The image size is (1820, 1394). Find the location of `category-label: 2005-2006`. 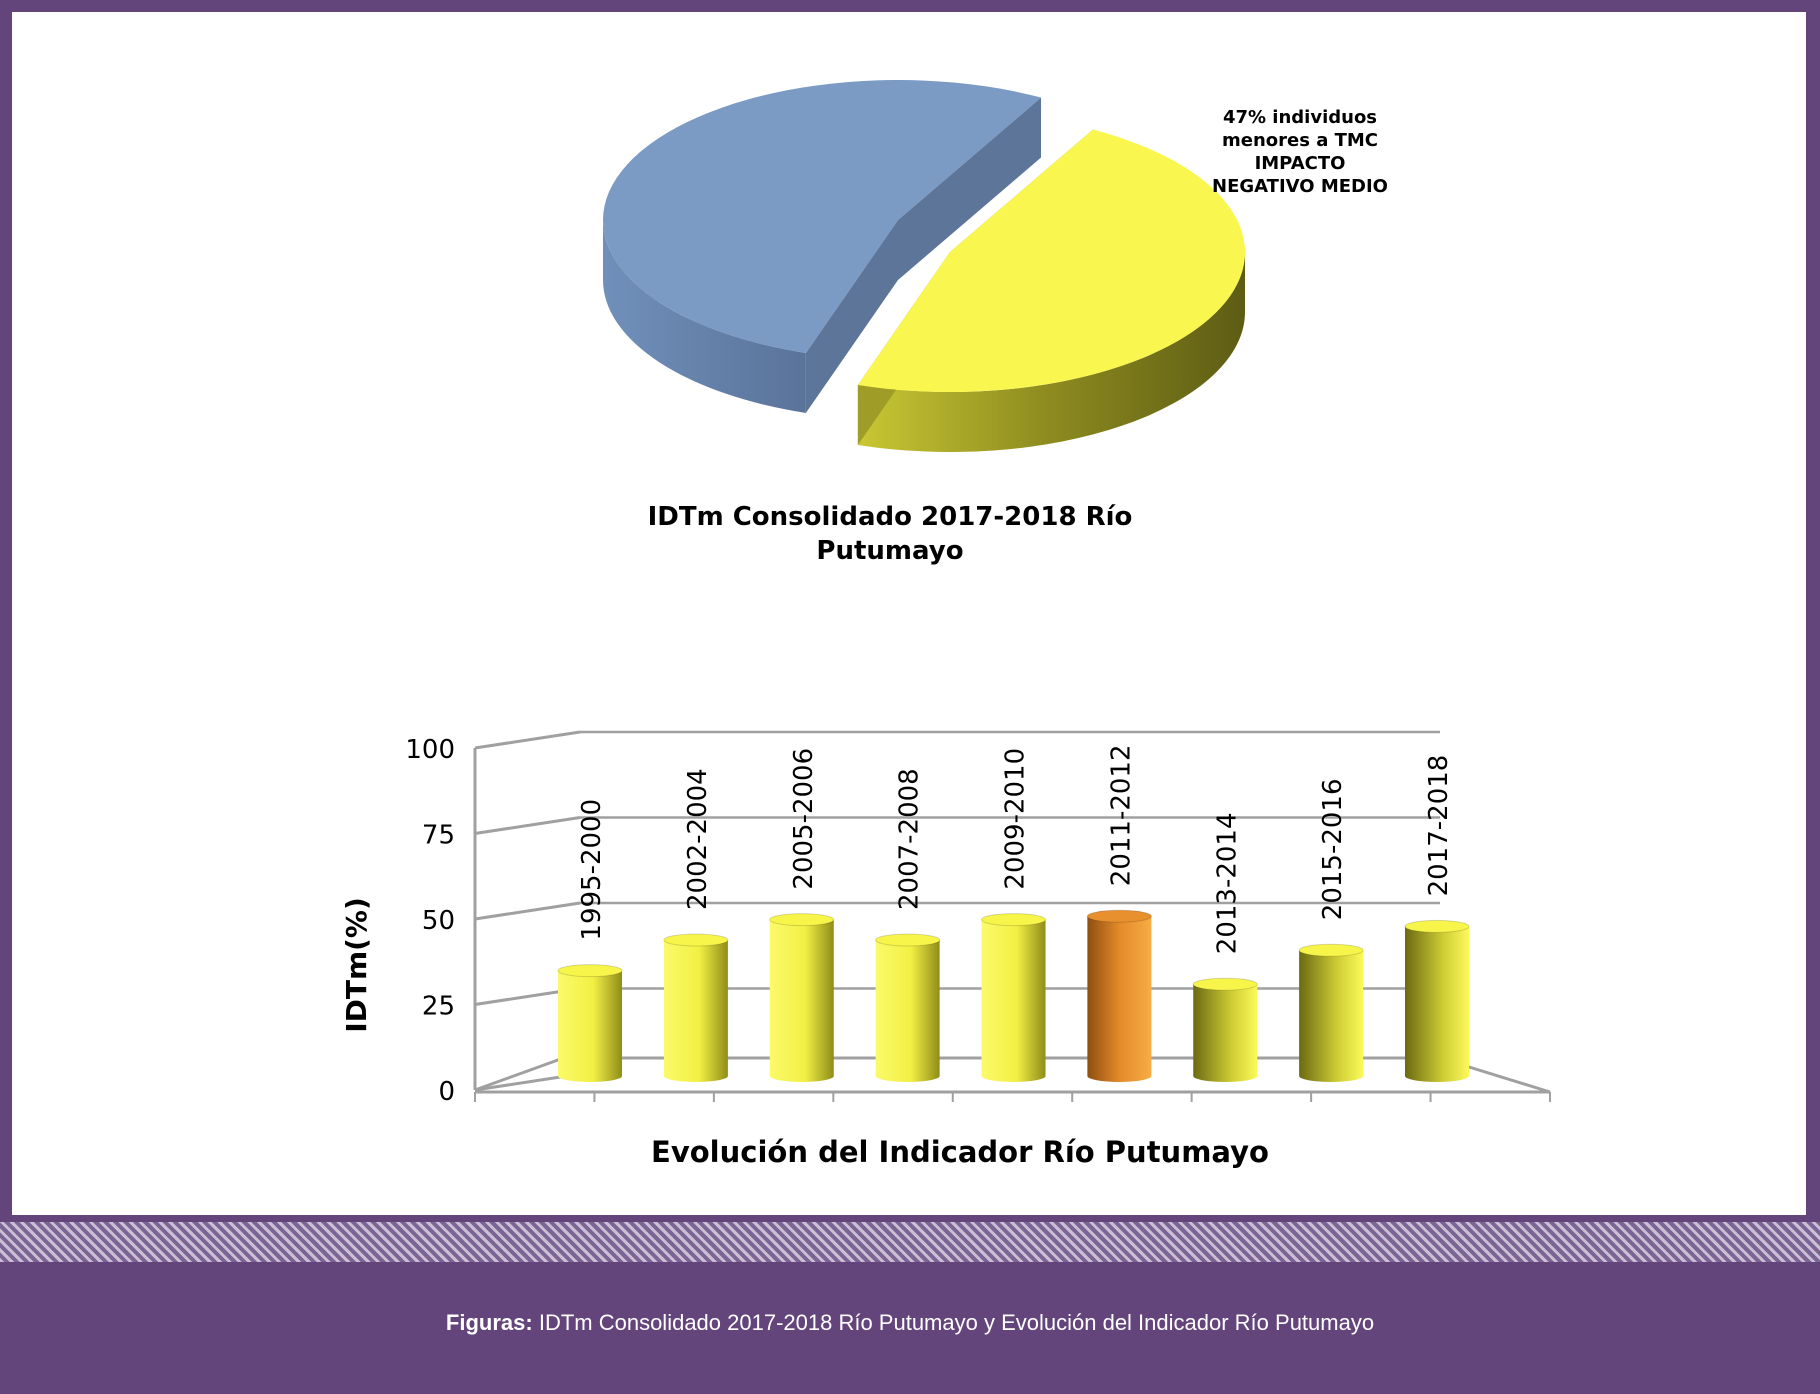

category-label: 2005-2006 is located at coordinates (804, 819).